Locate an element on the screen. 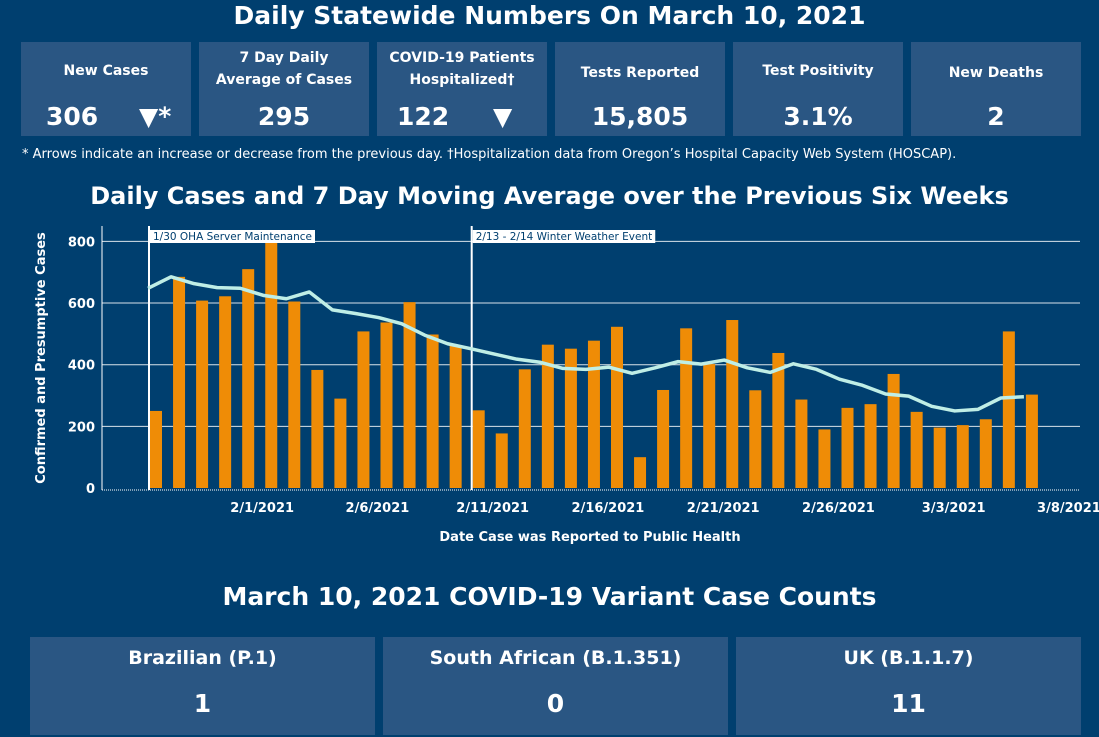  variant-label: UK (B.1.1.7) is located at coordinates (908, 658).